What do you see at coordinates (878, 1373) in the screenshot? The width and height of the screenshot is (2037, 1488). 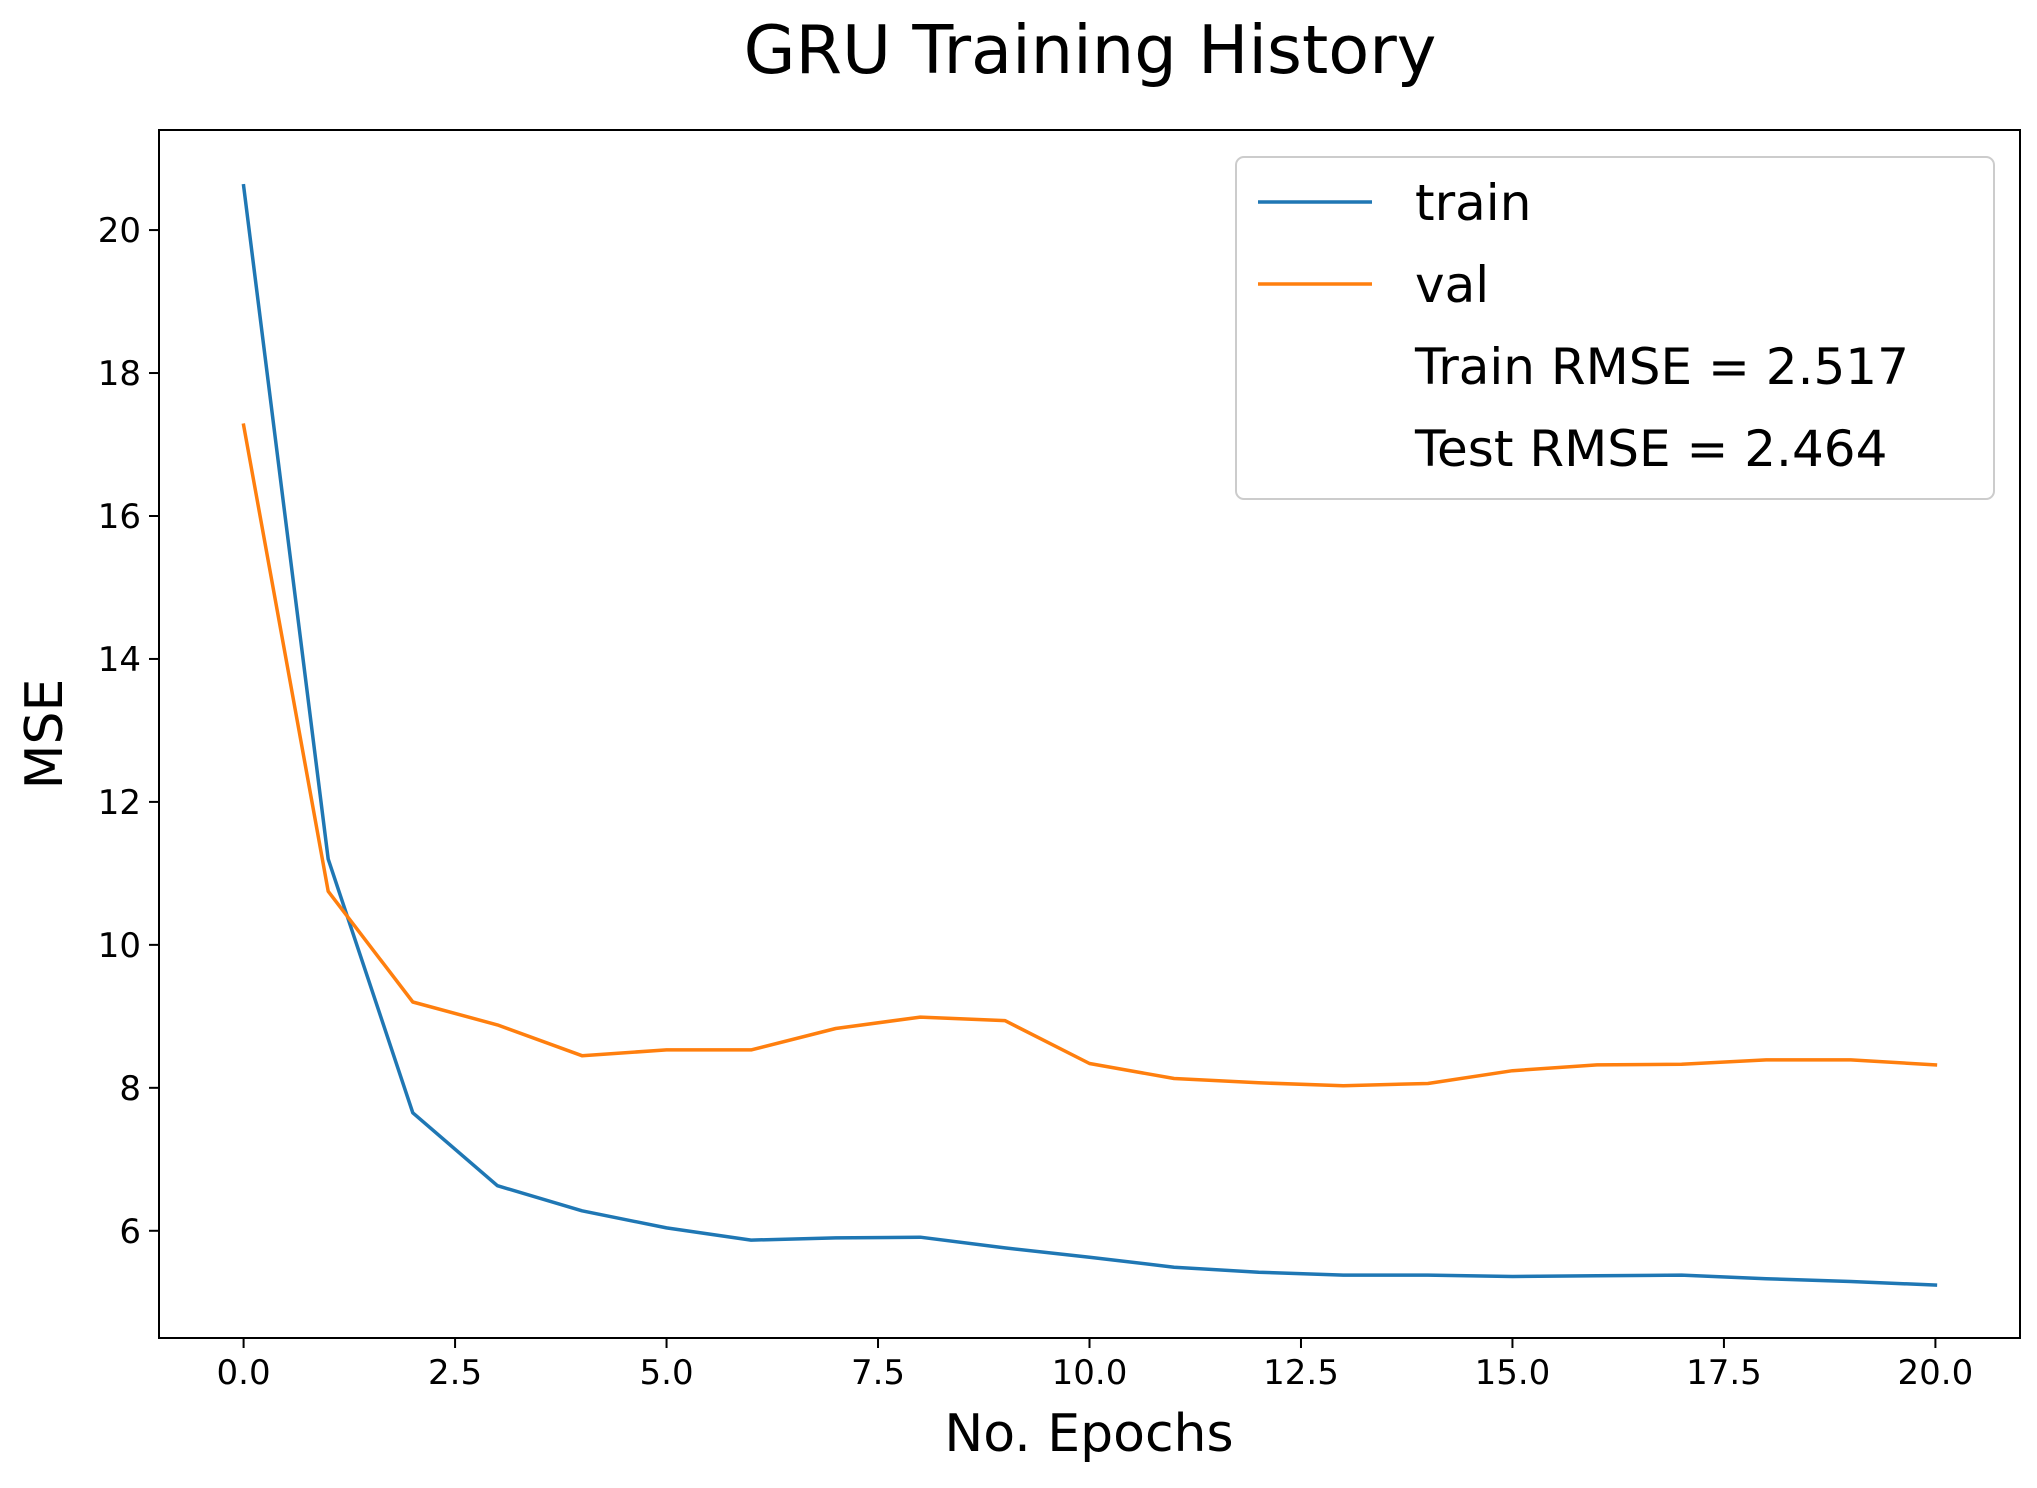 I see `x-tick-label: 7.5` at bounding box center [878, 1373].